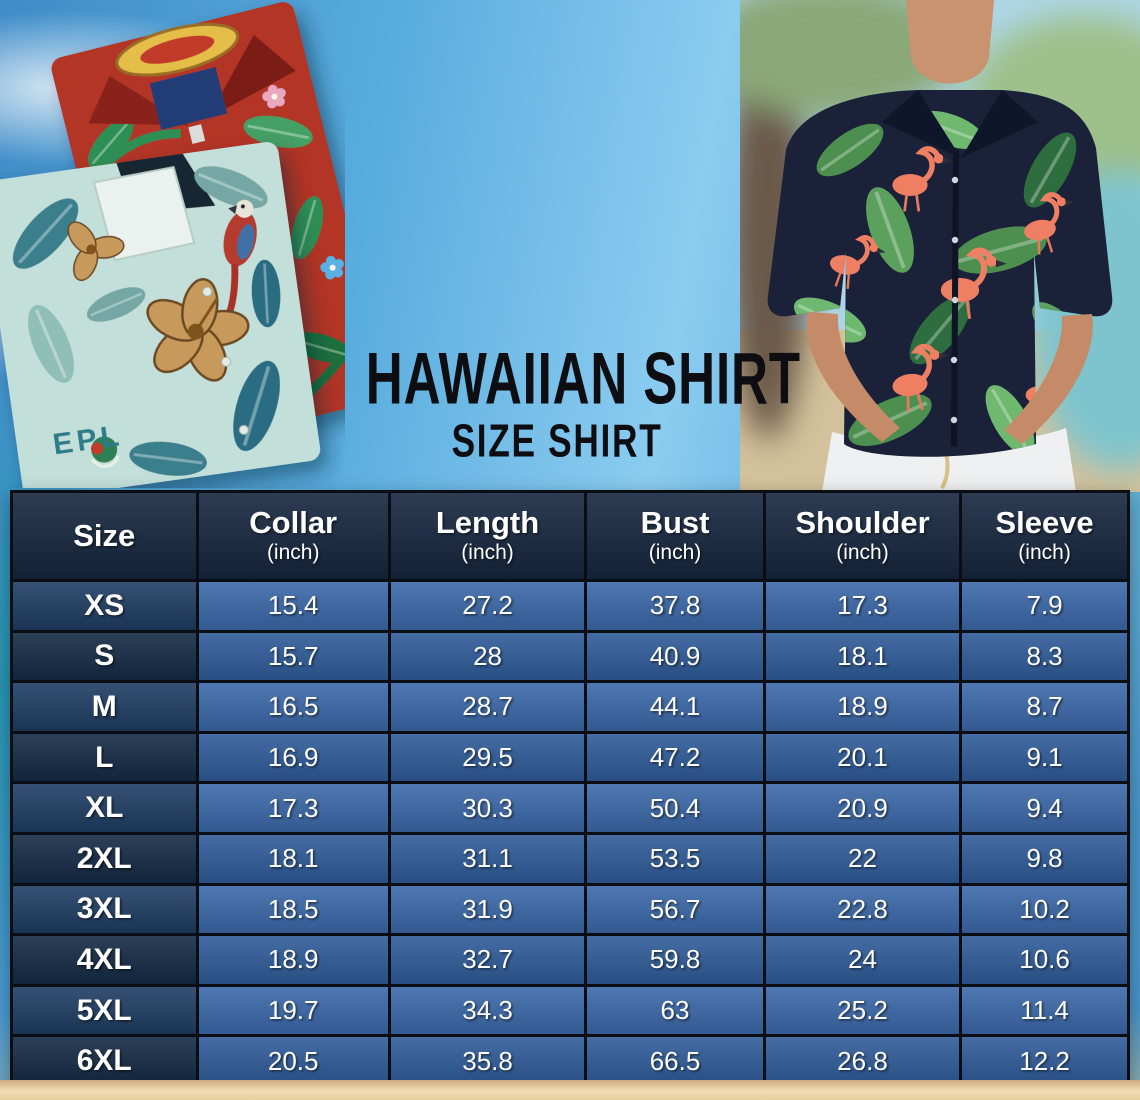 Image resolution: width=1140 pixels, height=1100 pixels. Describe the element at coordinates (104, 707) in the screenshot. I see `size-cell: M` at that location.